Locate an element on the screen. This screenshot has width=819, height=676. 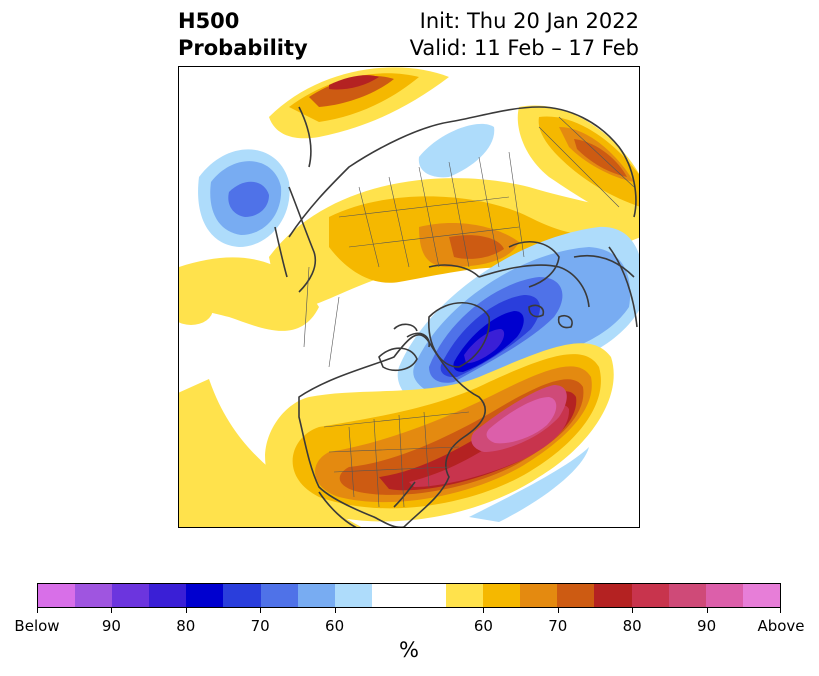
chart-title: H500 Probability is located at coordinates (243, 35).